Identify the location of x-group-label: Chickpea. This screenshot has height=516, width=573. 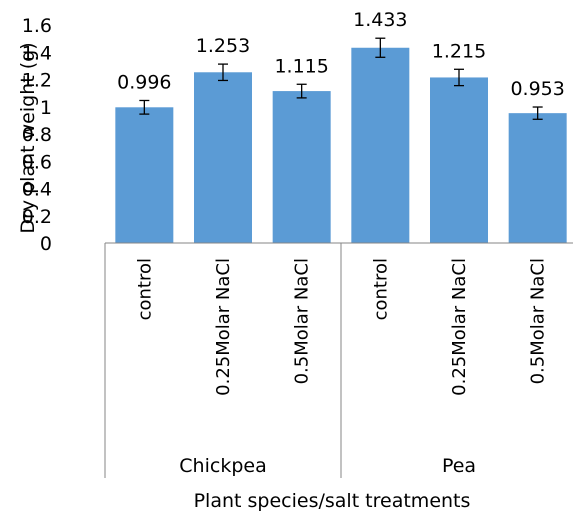
(222, 466).